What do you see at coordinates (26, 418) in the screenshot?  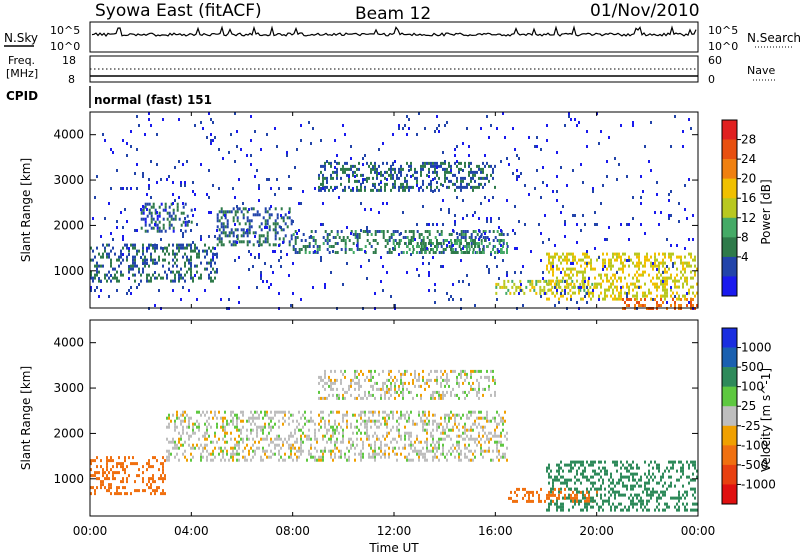 I see `velocity-y-label: Slant Range [km]` at bounding box center [26, 418].